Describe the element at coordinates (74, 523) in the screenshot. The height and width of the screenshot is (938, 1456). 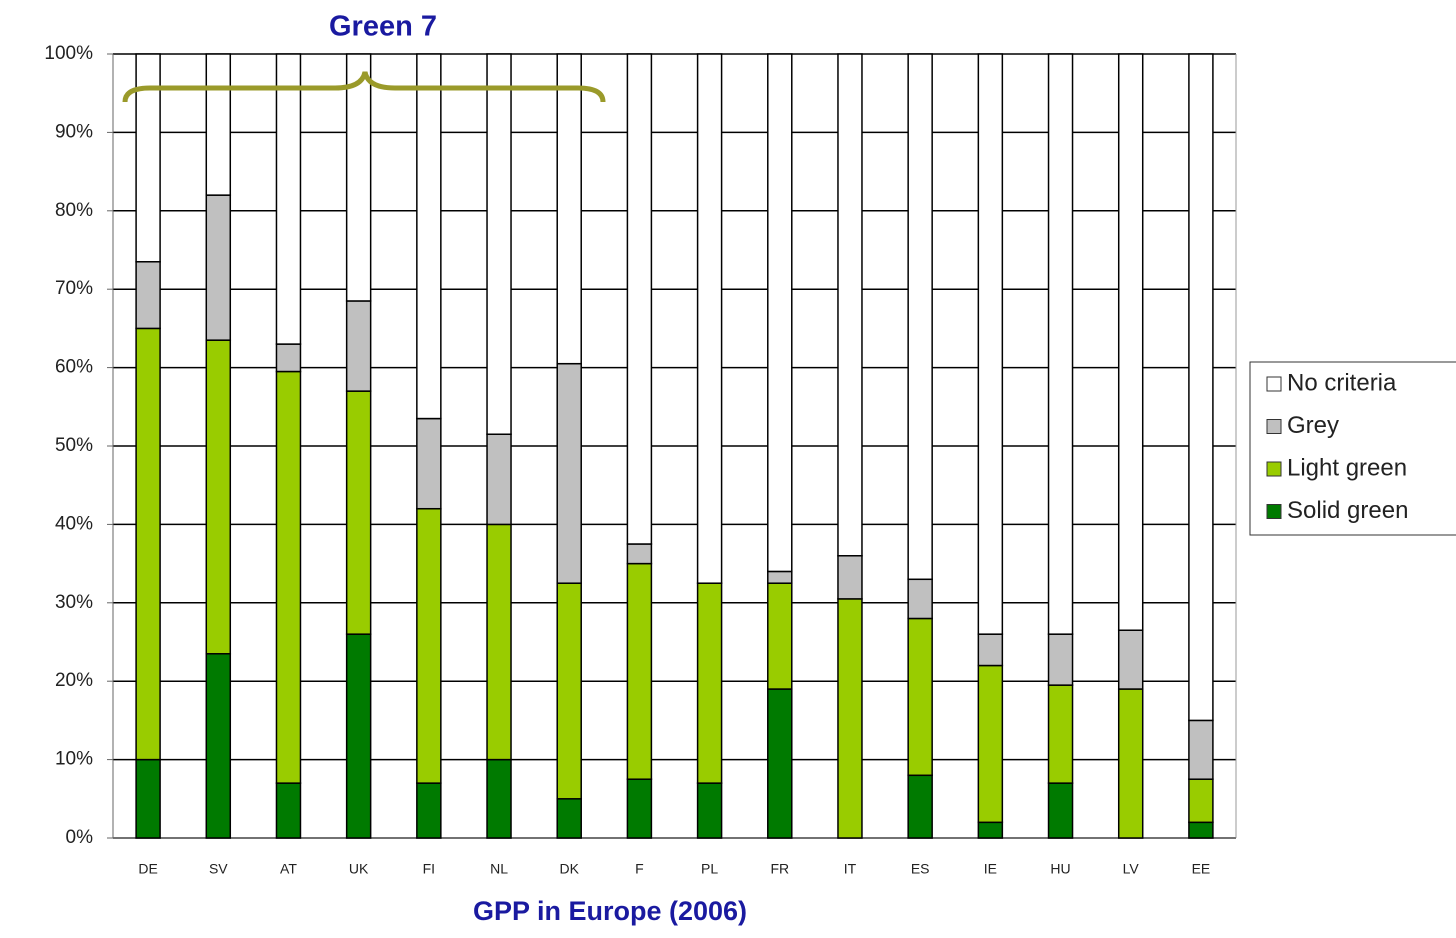
I see `y-tick-label: 40%` at that location.